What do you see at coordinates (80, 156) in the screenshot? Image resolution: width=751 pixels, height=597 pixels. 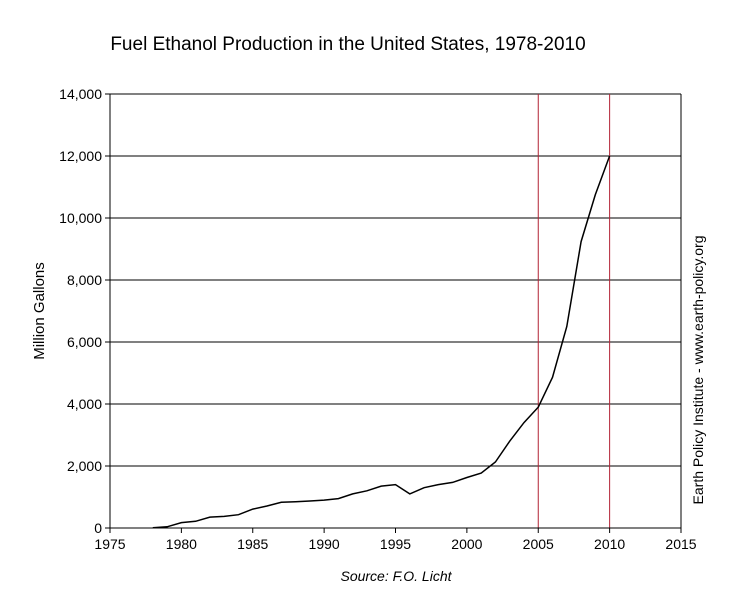 I see `y-tick-label: 12,000` at bounding box center [80, 156].